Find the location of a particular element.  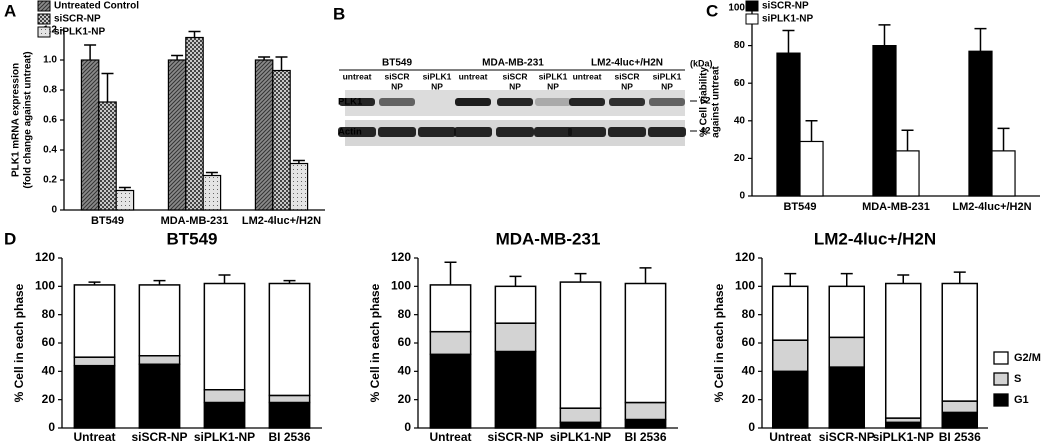

panel-label: B is located at coordinates (339, 13).